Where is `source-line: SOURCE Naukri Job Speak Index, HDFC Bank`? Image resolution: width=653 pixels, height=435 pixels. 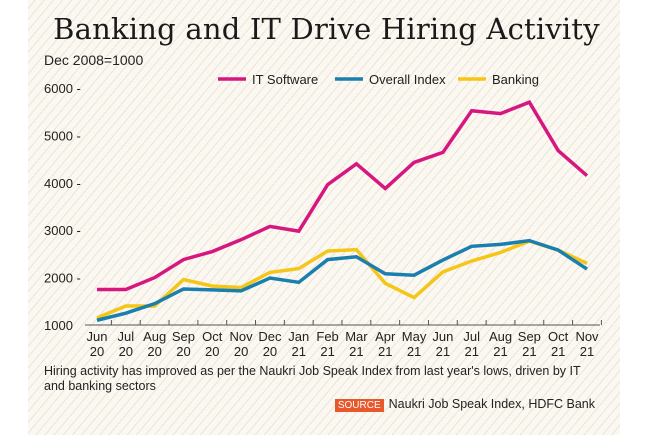 source-line: SOURCE Naukri Job Speak Index, HDFC Bank is located at coordinates (464, 404).